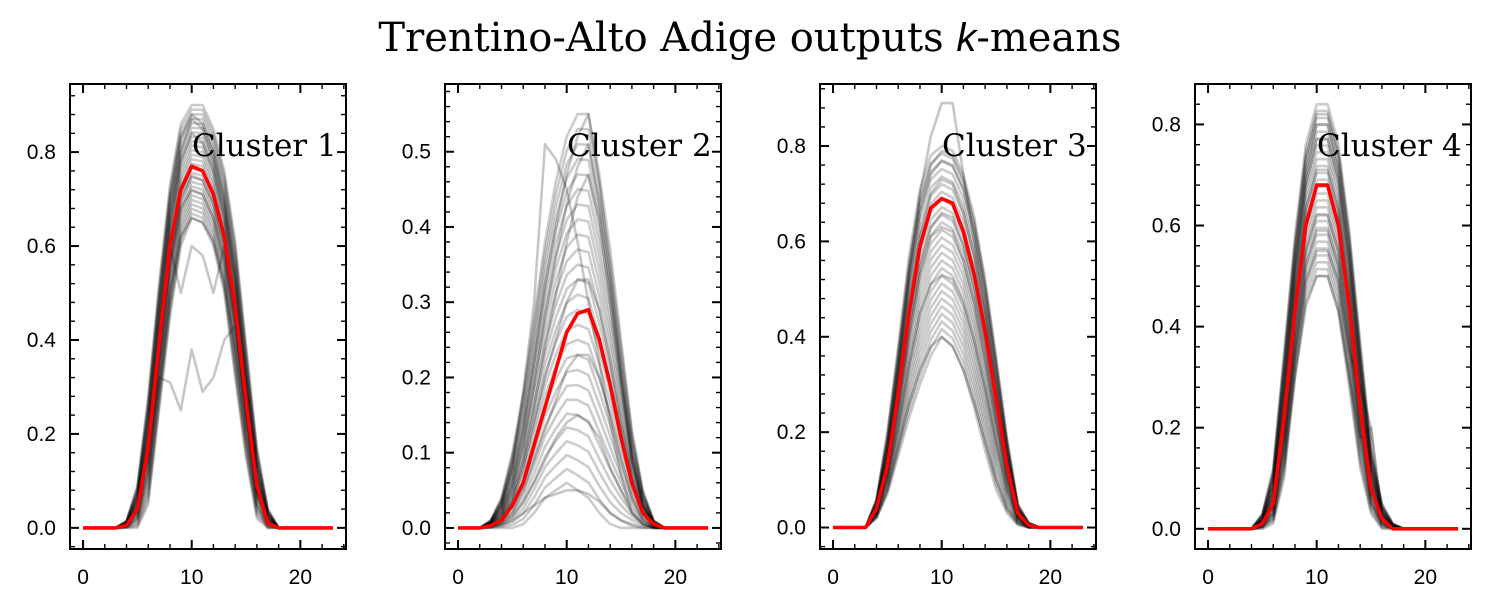  I want to click on figure-title-main: Trentino-Alto Adige outputs, so click(667, 38).